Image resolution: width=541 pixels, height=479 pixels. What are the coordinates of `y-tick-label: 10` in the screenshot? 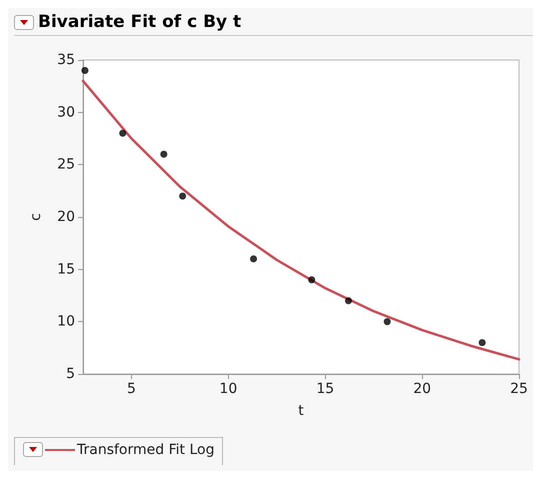 It's located at (66, 322).